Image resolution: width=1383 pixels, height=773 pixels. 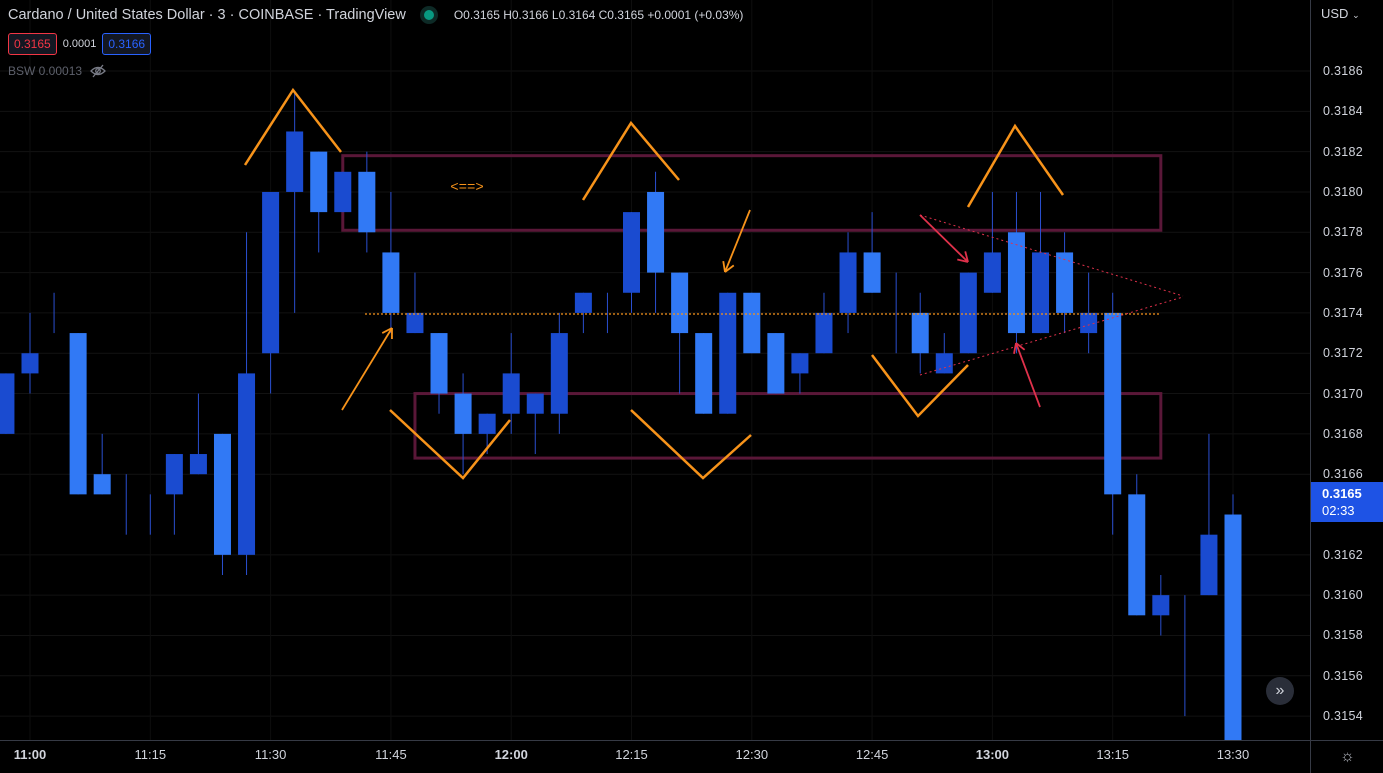 I want to click on axis-settings-button: ☼, so click(x=1346, y=756).